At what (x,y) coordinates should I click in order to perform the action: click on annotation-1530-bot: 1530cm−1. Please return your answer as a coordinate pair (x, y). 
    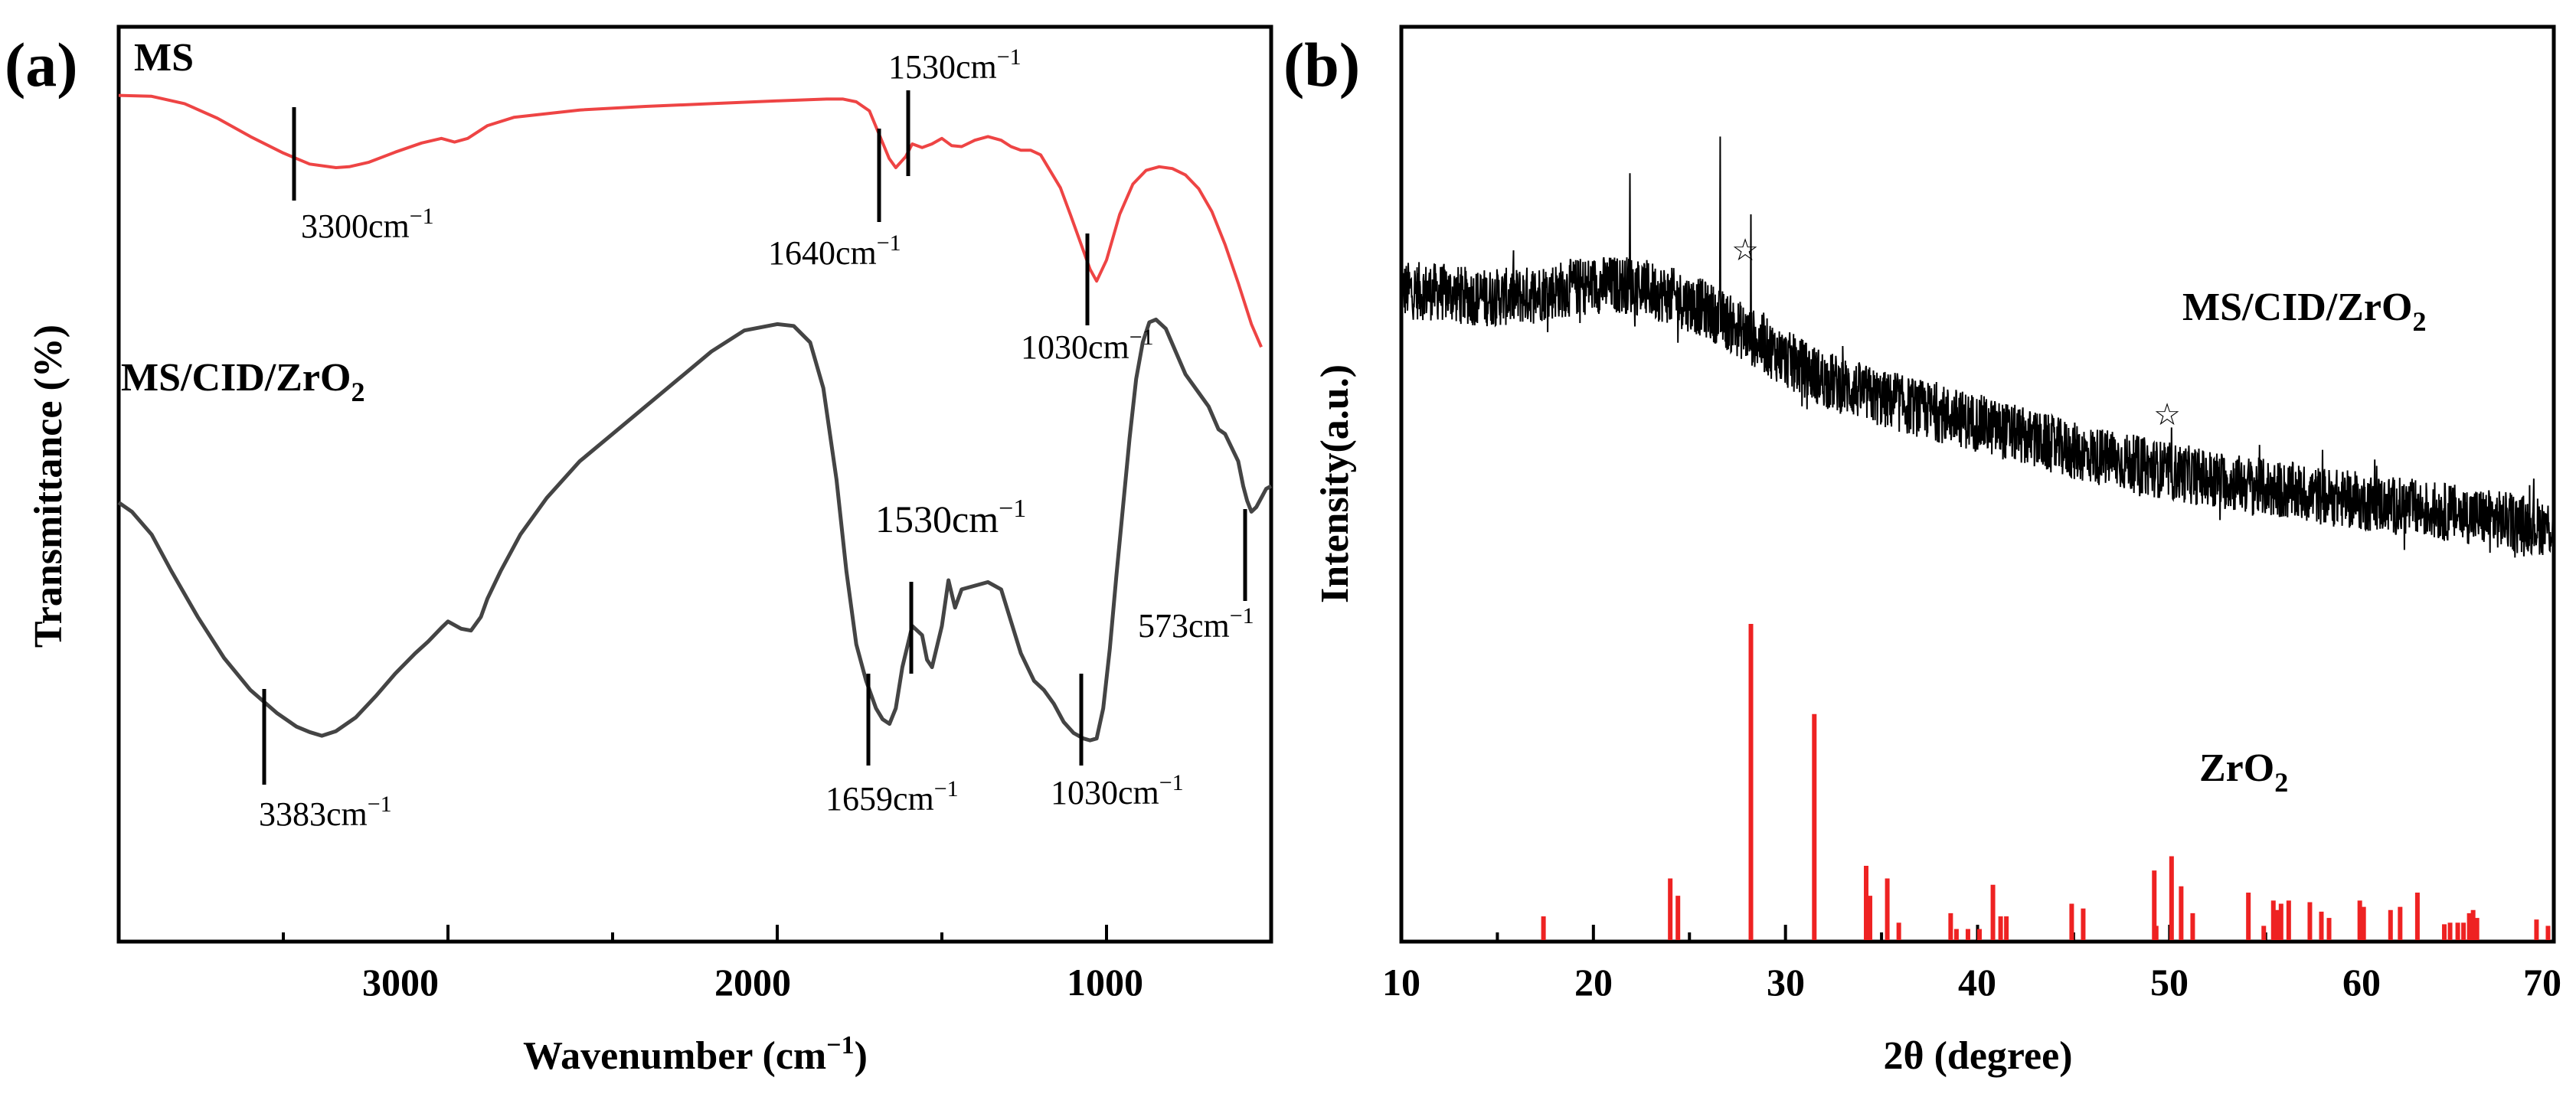
    Looking at the image, I should click on (950, 517).